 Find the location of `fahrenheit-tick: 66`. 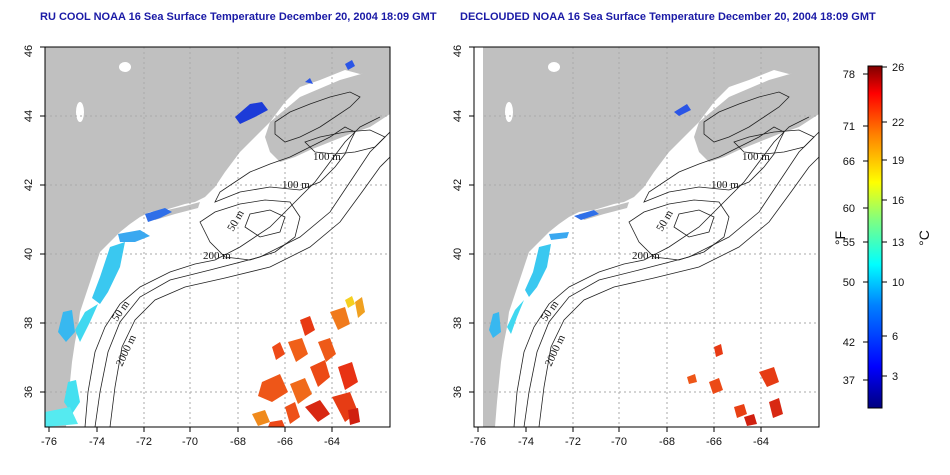

fahrenheit-tick: 66 is located at coordinates (849, 162).